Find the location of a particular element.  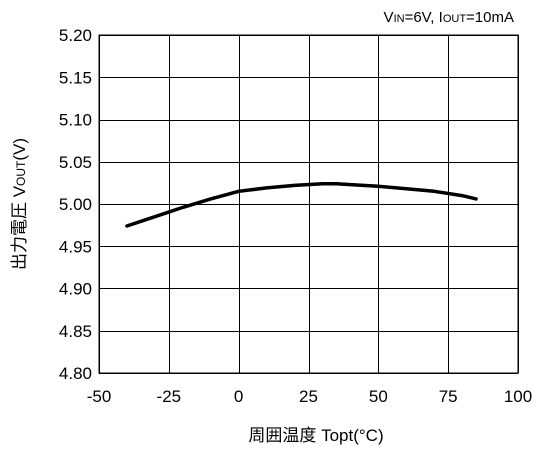

y-tick-label: 4.85 is located at coordinates (75, 331).